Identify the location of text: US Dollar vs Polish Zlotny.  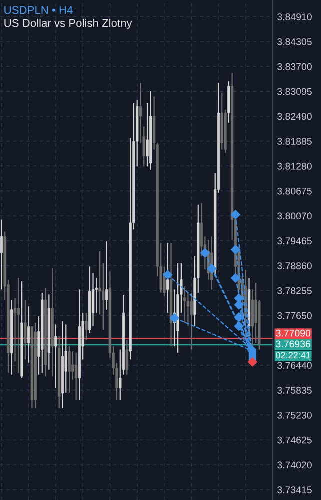
(68, 24).